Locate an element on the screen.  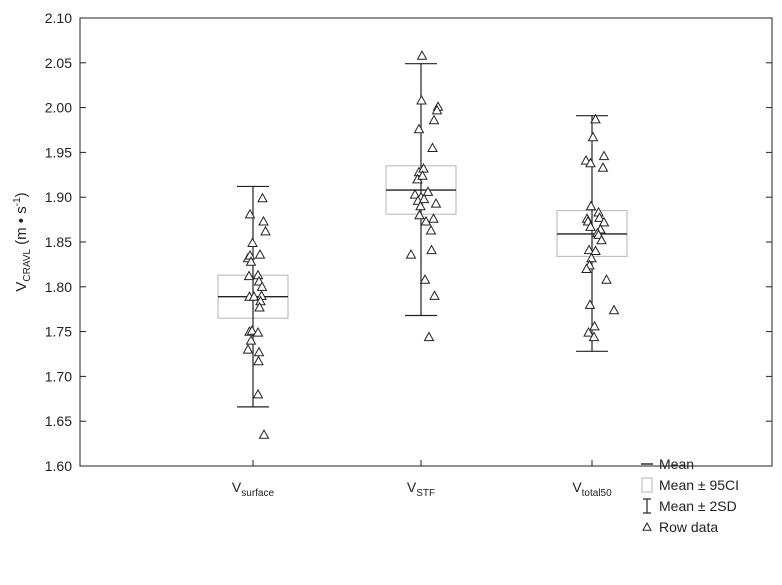
legend-item-raw: Row data is located at coordinates (680, 527).